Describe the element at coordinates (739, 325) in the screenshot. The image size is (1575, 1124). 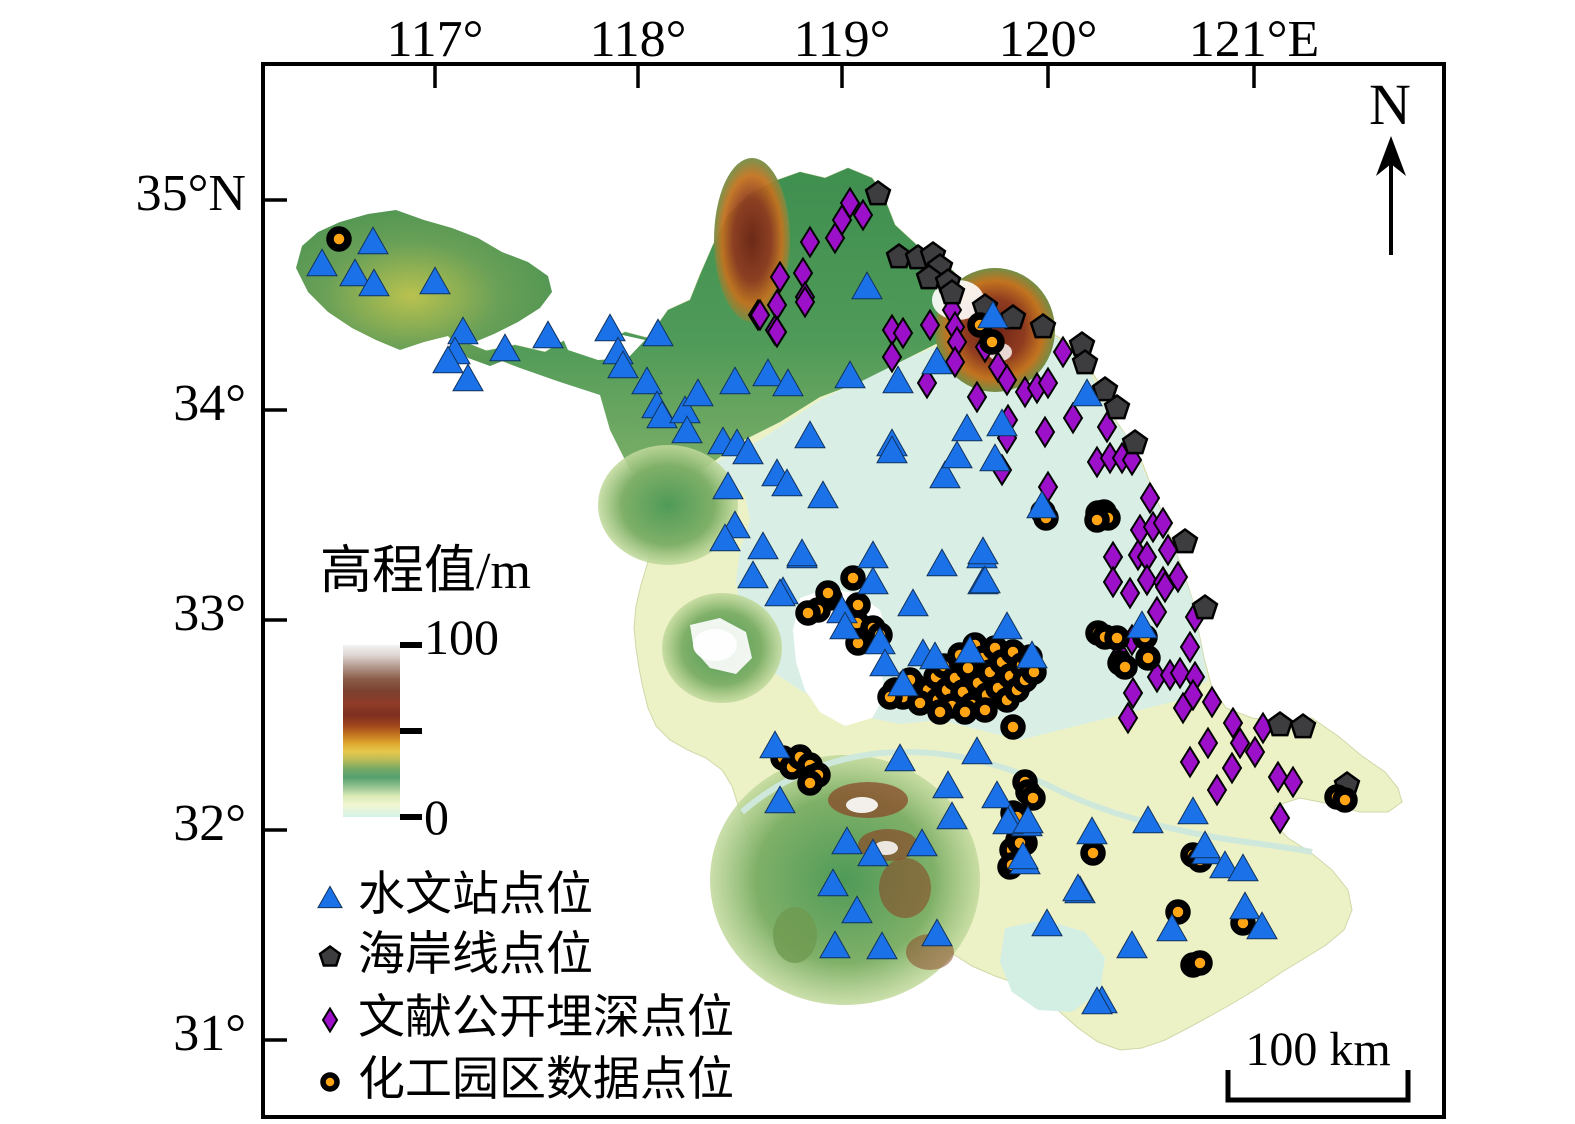
I see `north-green-band` at that location.